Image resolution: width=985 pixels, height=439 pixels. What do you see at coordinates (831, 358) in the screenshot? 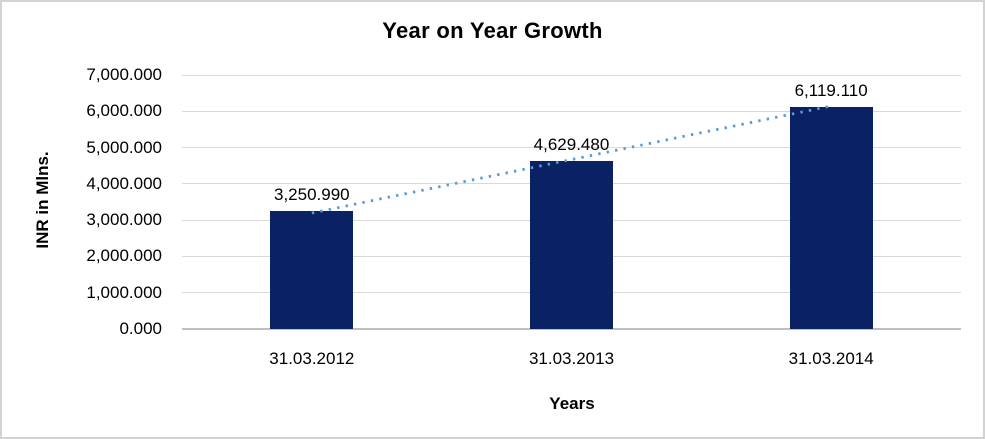
I see `x-tick-label: 31.03.2014` at bounding box center [831, 358].